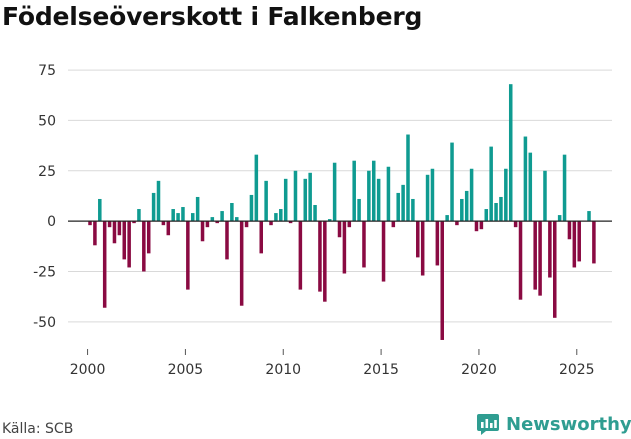 The image size is (631, 439). Describe the element at coordinates (47, 71) in the screenshot. I see `y-tick-label: 75` at that location.